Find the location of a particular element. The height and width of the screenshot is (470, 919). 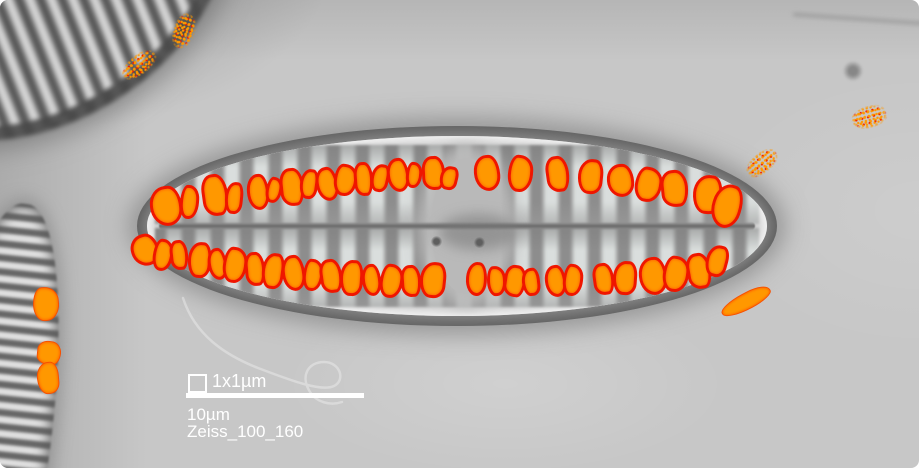

scalebar-unit-square is located at coordinates (197, 383).